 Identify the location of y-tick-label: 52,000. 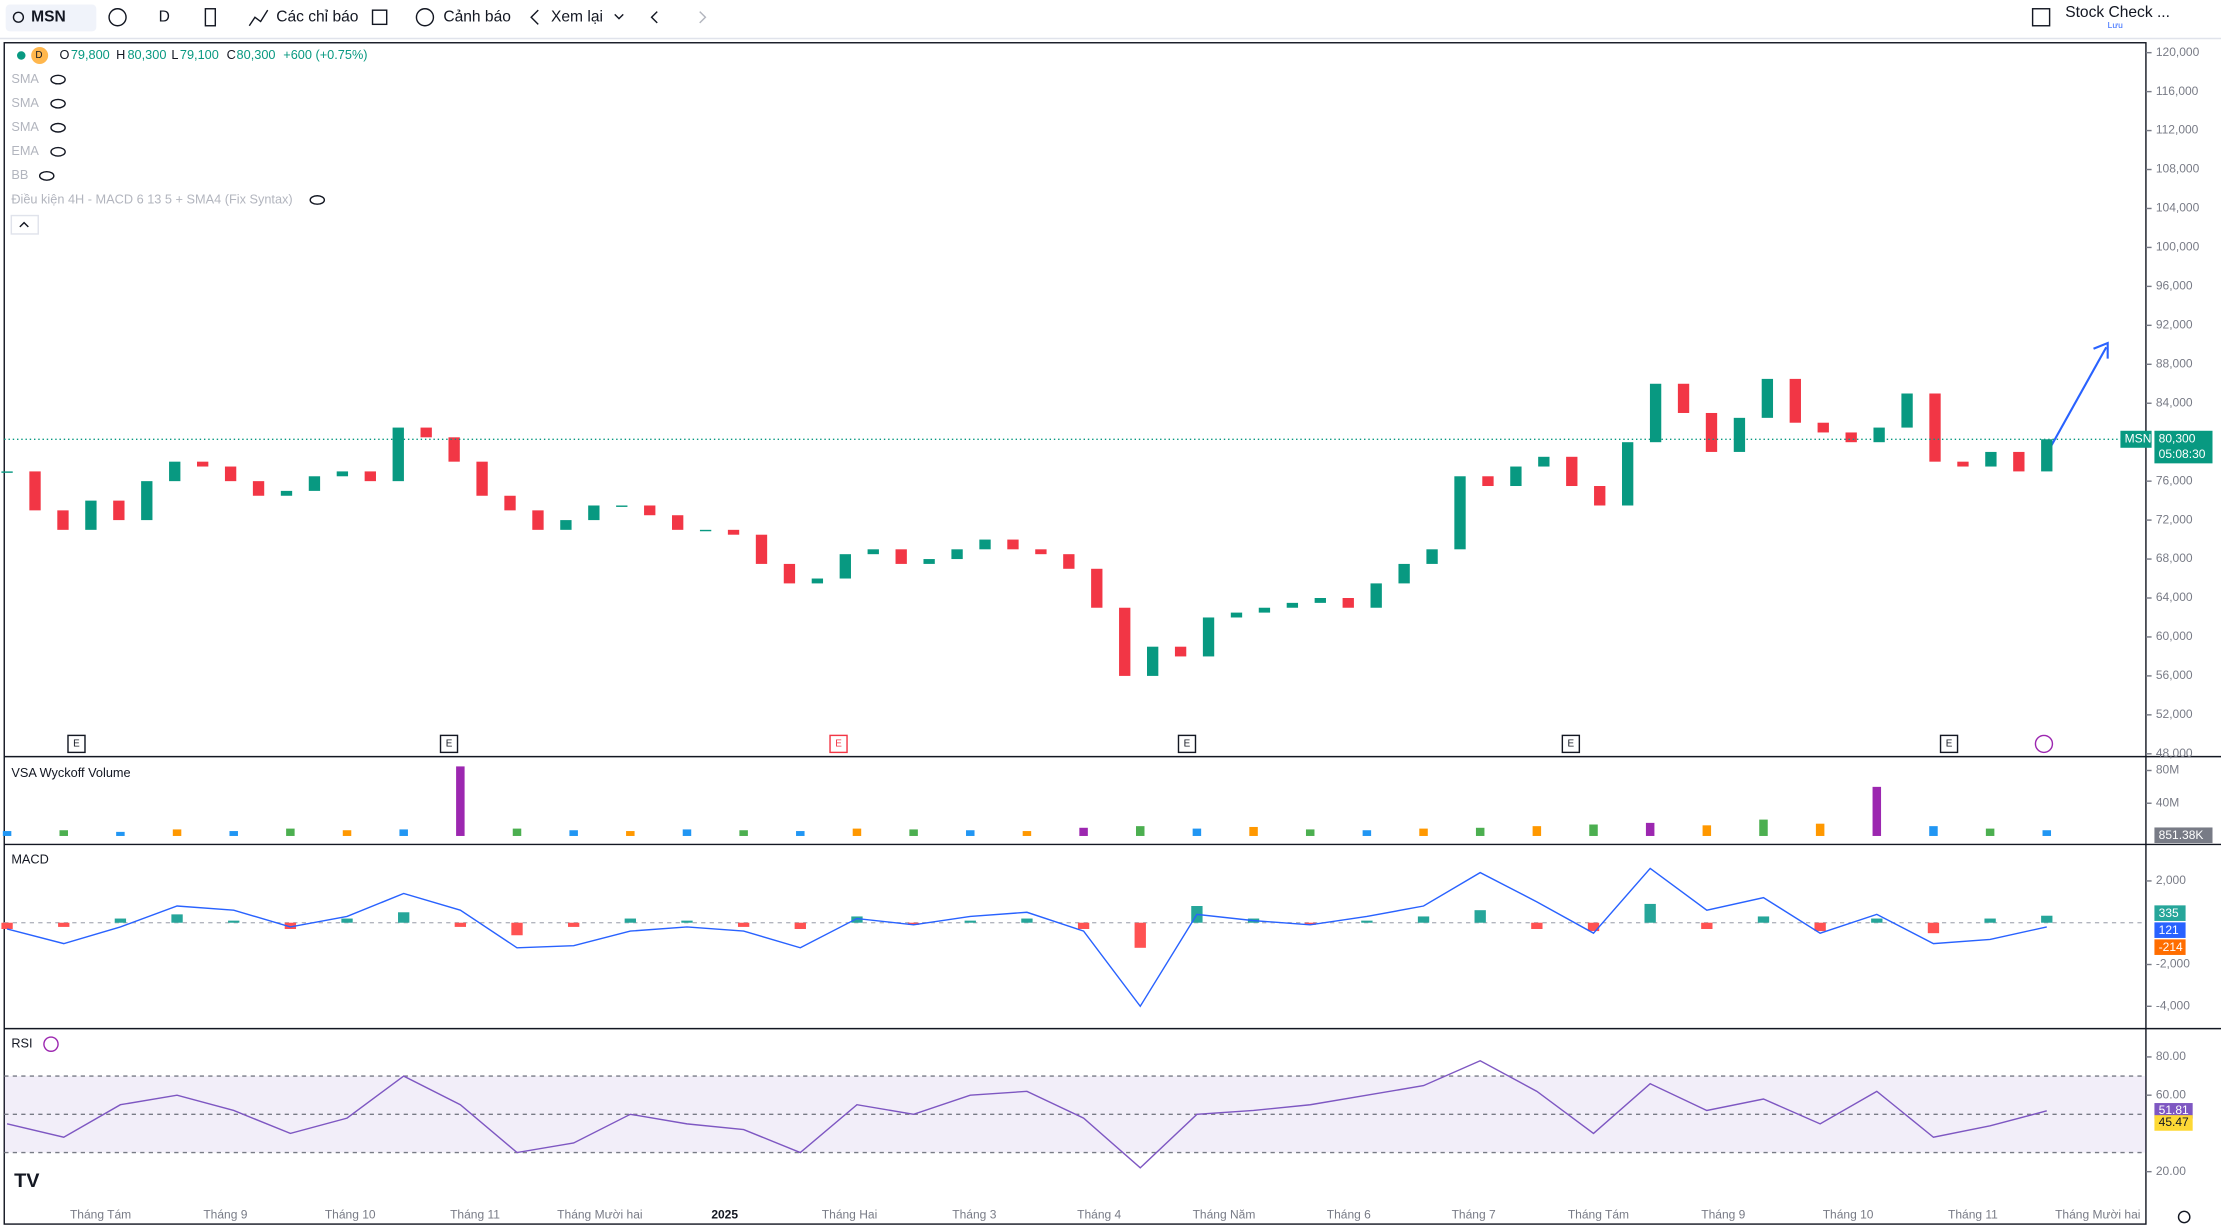
(2174, 714).